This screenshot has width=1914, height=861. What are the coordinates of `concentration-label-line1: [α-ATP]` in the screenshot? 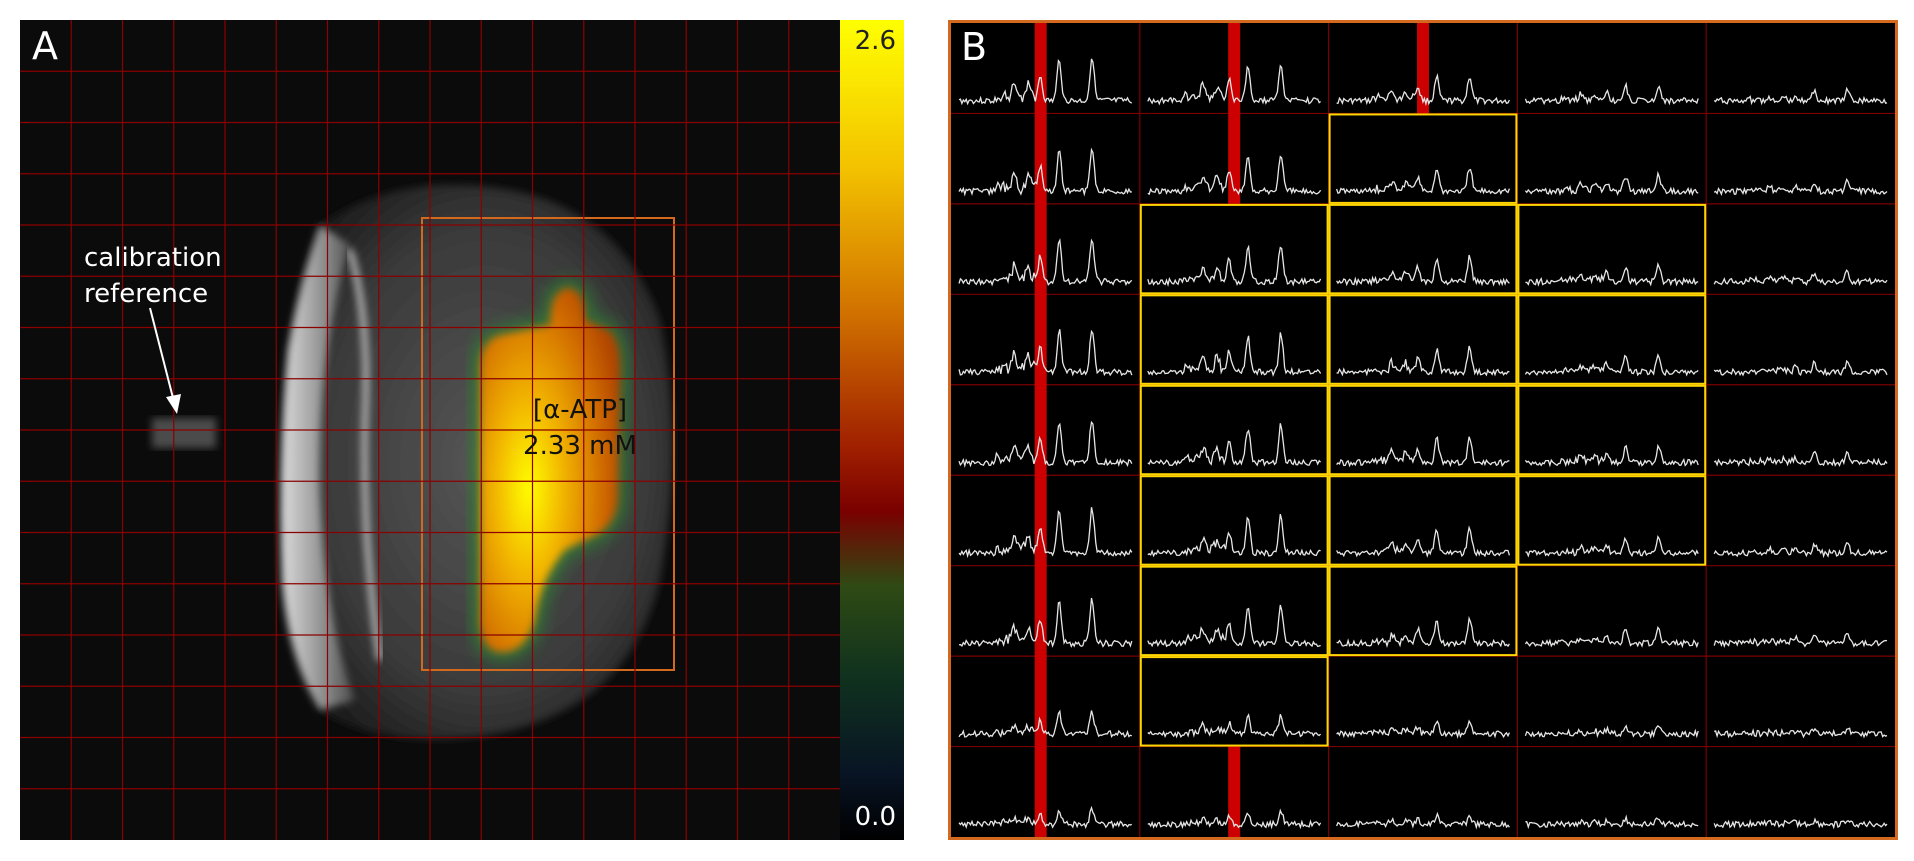 It's located at (580, 410).